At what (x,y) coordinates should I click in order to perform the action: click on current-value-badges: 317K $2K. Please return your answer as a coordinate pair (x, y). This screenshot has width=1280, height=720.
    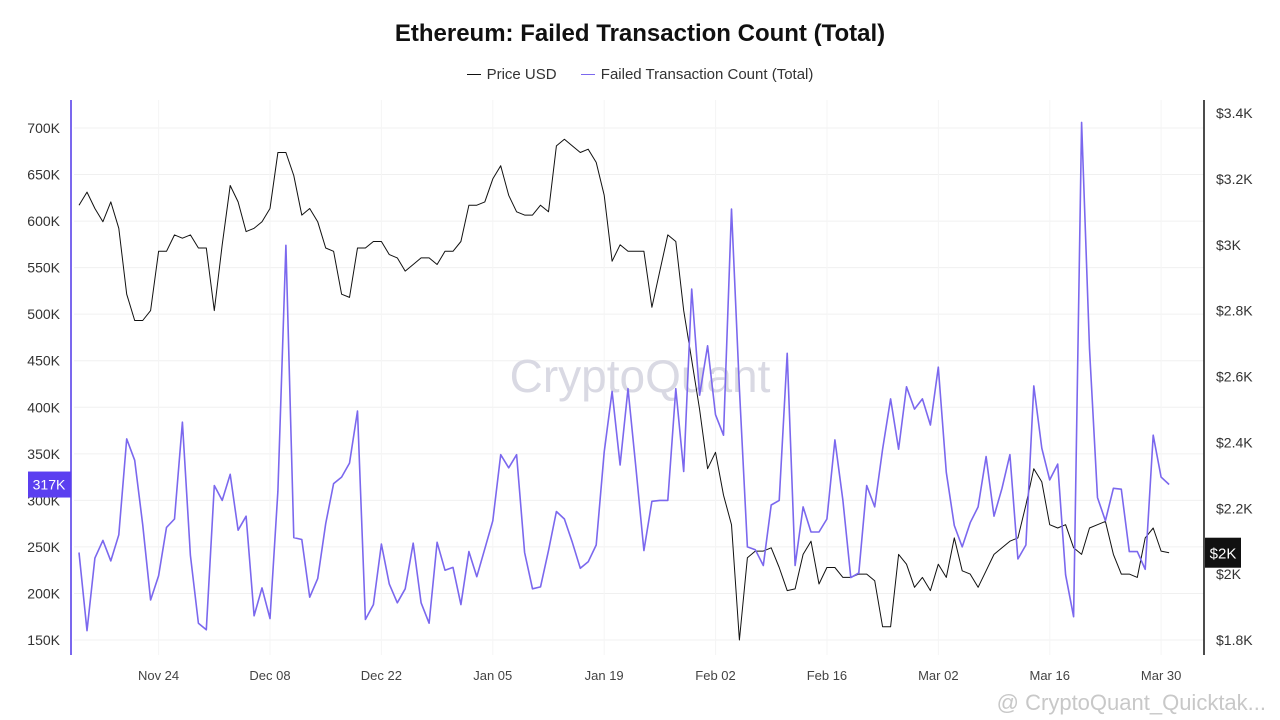
    Looking at the image, I should click on (634, 519).